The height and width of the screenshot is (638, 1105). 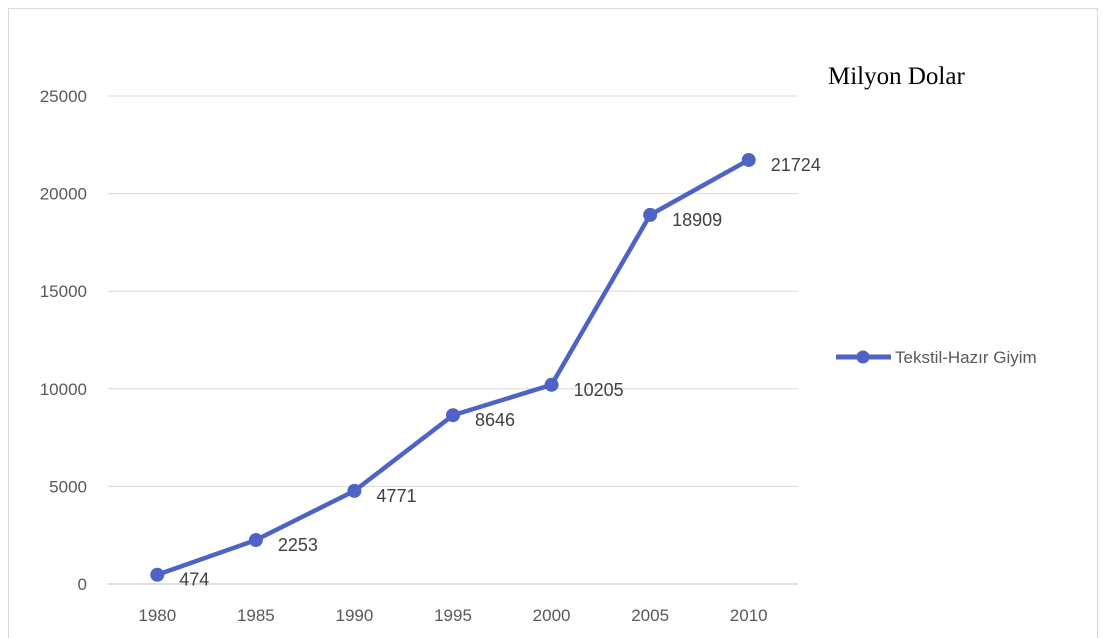 I want to click on data-label: 2253, so click(x=298, y=545).